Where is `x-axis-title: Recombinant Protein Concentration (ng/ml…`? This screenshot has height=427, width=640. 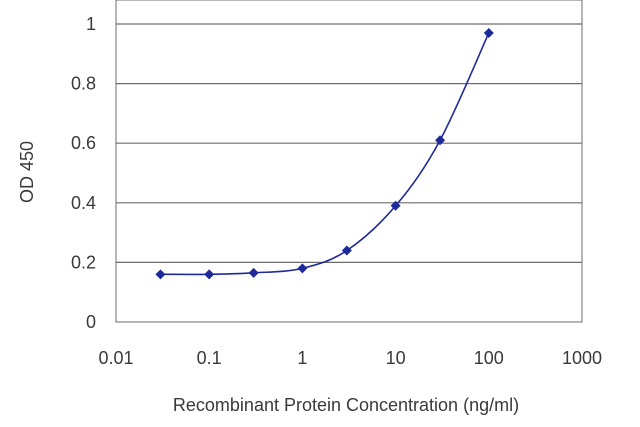
x-axis-title: Recombinant Protein Concentration (ng/ml… is located at coordinates (346, 405).